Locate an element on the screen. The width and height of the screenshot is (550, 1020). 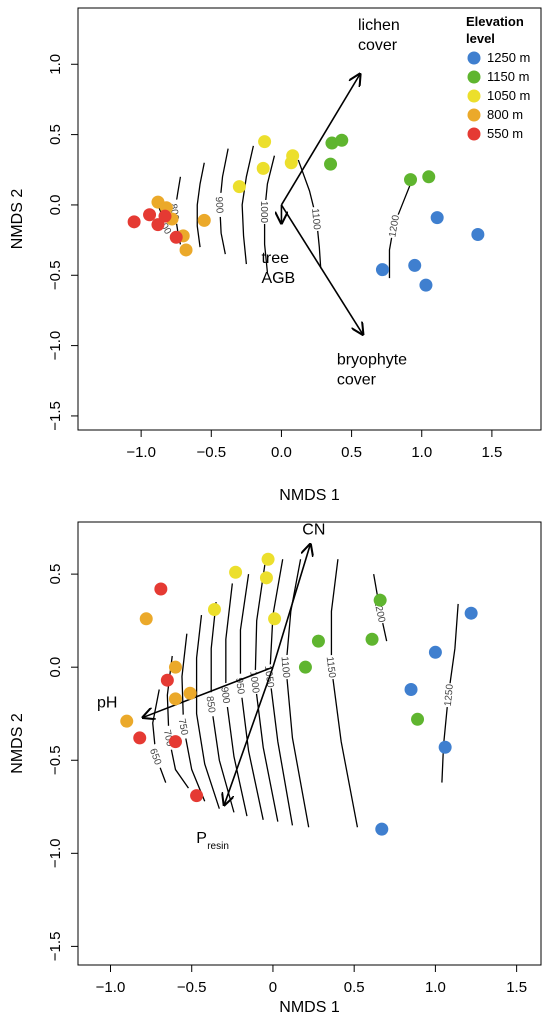
contour-label: 1100 is located at coordinates (284, 667).